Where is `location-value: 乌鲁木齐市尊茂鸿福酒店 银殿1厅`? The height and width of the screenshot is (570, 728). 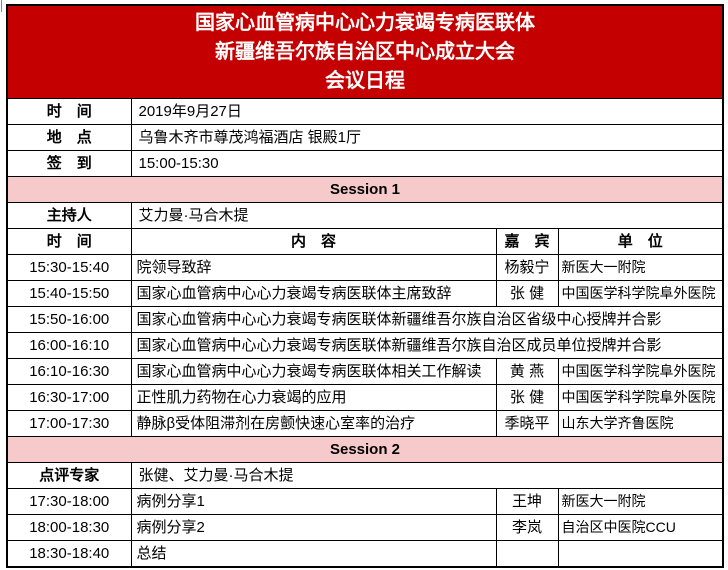 location-value: 乌鲁木齐市尊茂鸿福酒店 银殿1厅 is located at coordinates (427, 137).